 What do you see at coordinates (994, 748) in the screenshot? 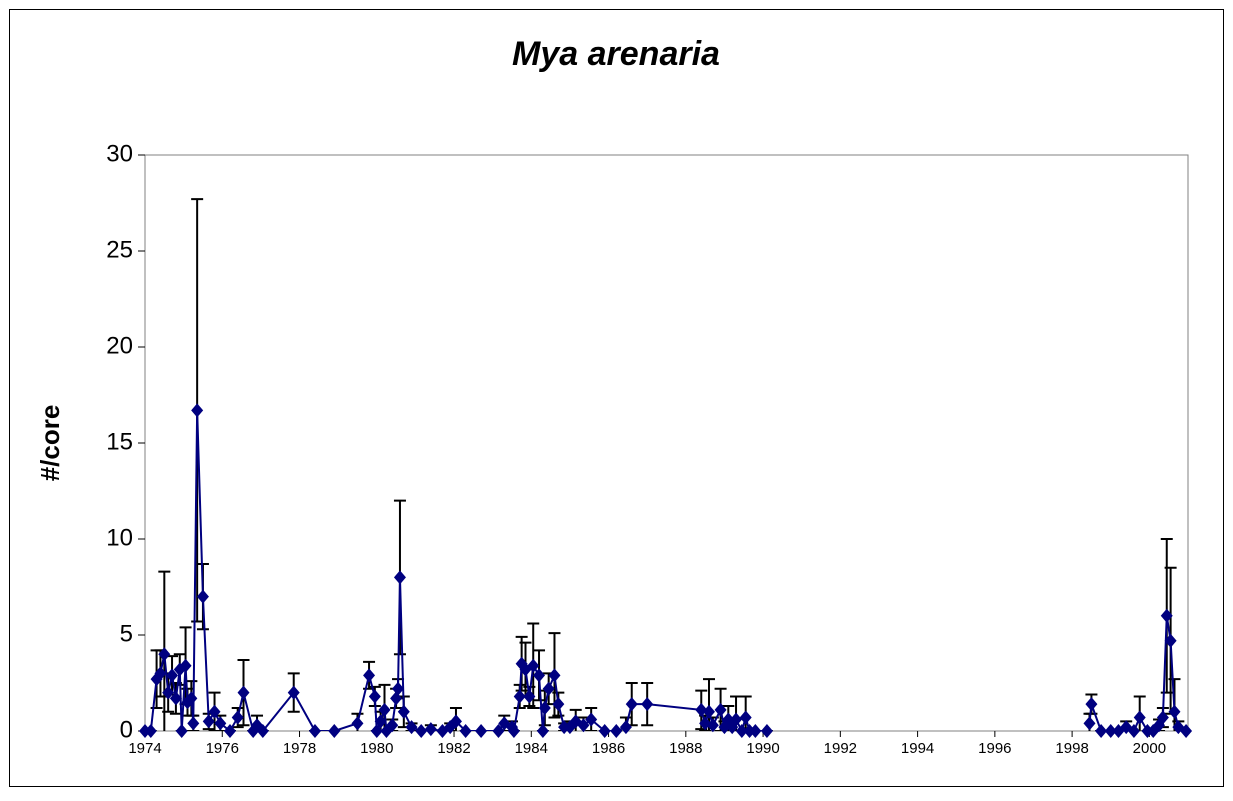
I see `x-tick-label: 1996` at bounding box center [994, 748].